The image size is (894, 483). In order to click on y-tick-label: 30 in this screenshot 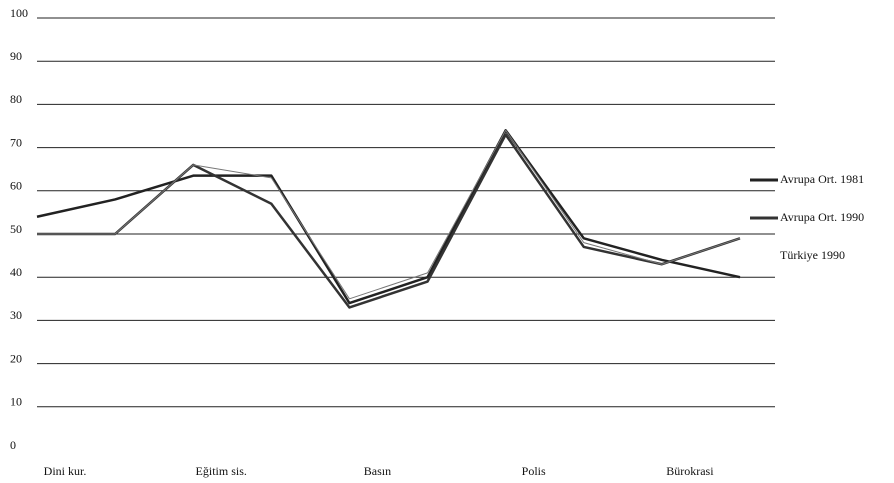, I will do `click(16, 315)`.